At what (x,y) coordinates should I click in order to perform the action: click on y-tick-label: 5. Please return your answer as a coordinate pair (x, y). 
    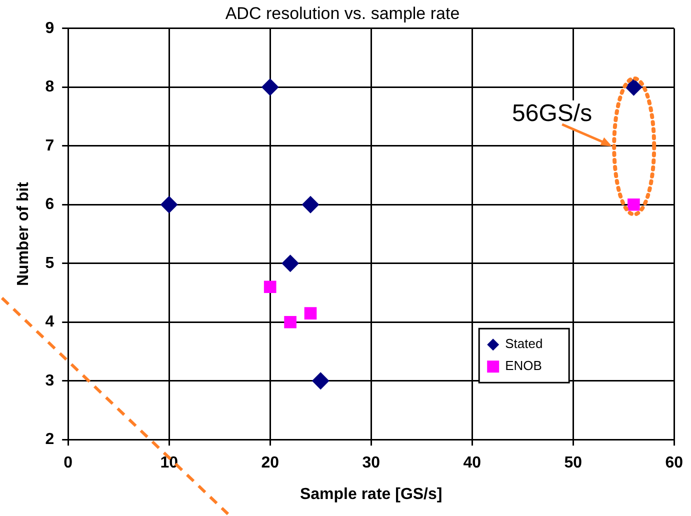
    Looking at the image, I should click on (49, 263).